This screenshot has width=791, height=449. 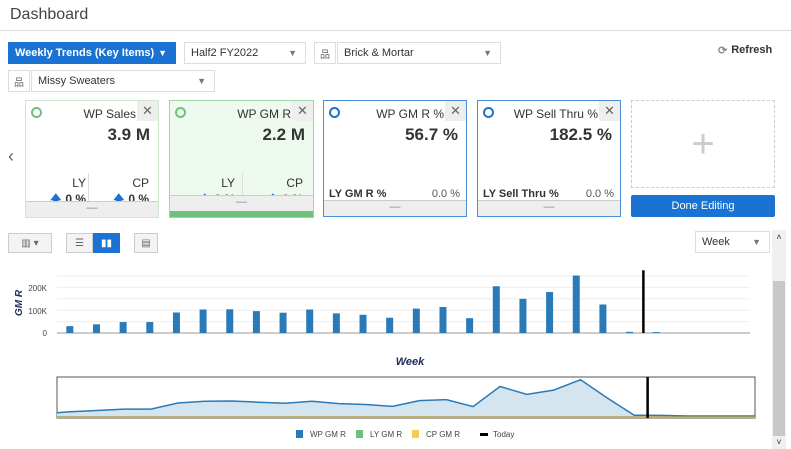 What do you see at coordinates (723, 51) in the screenshot?
I see `refresh-icon: ⟳` at bounding box center [723, 51].